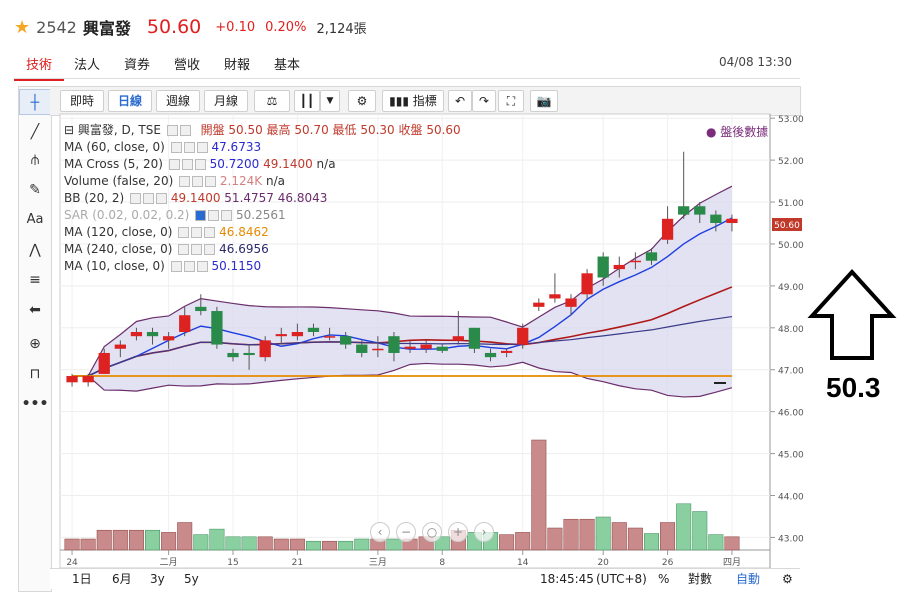 This screenshot has height=600, width=900. I want to click on tab-institutional: 法人, so click(87, 65).